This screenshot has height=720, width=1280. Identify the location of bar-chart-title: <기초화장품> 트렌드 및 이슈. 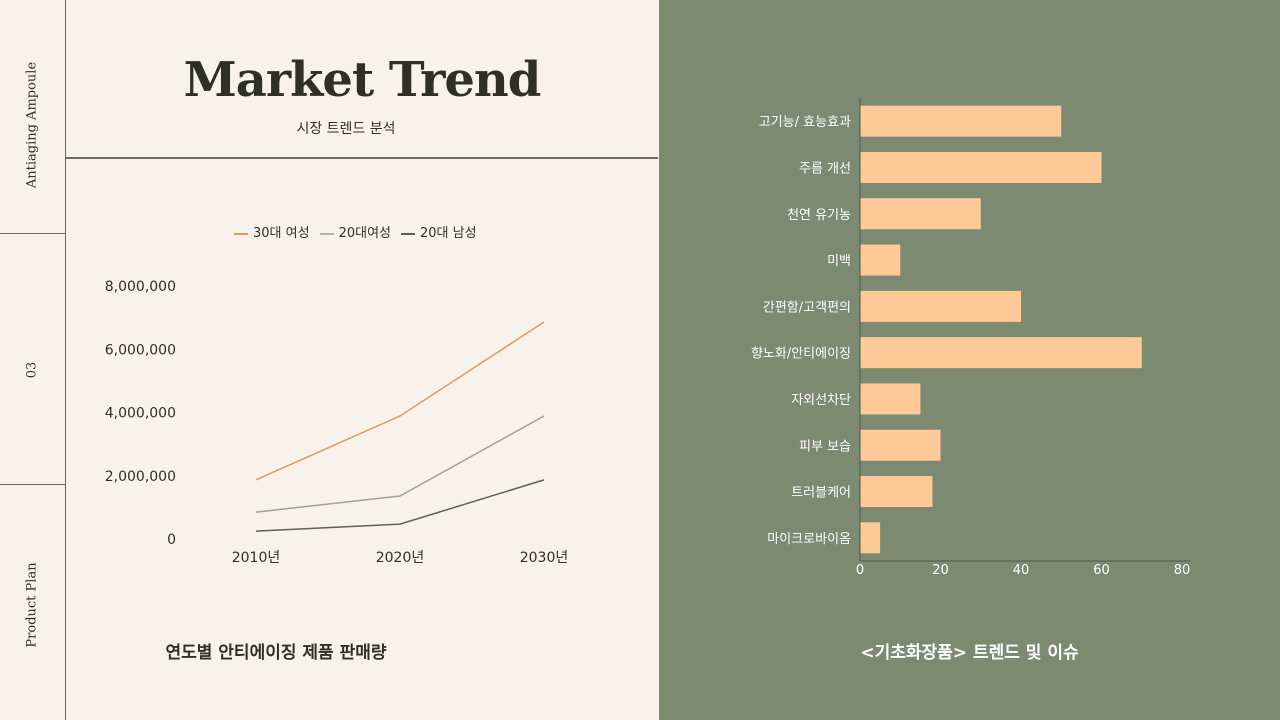
(969, 653).